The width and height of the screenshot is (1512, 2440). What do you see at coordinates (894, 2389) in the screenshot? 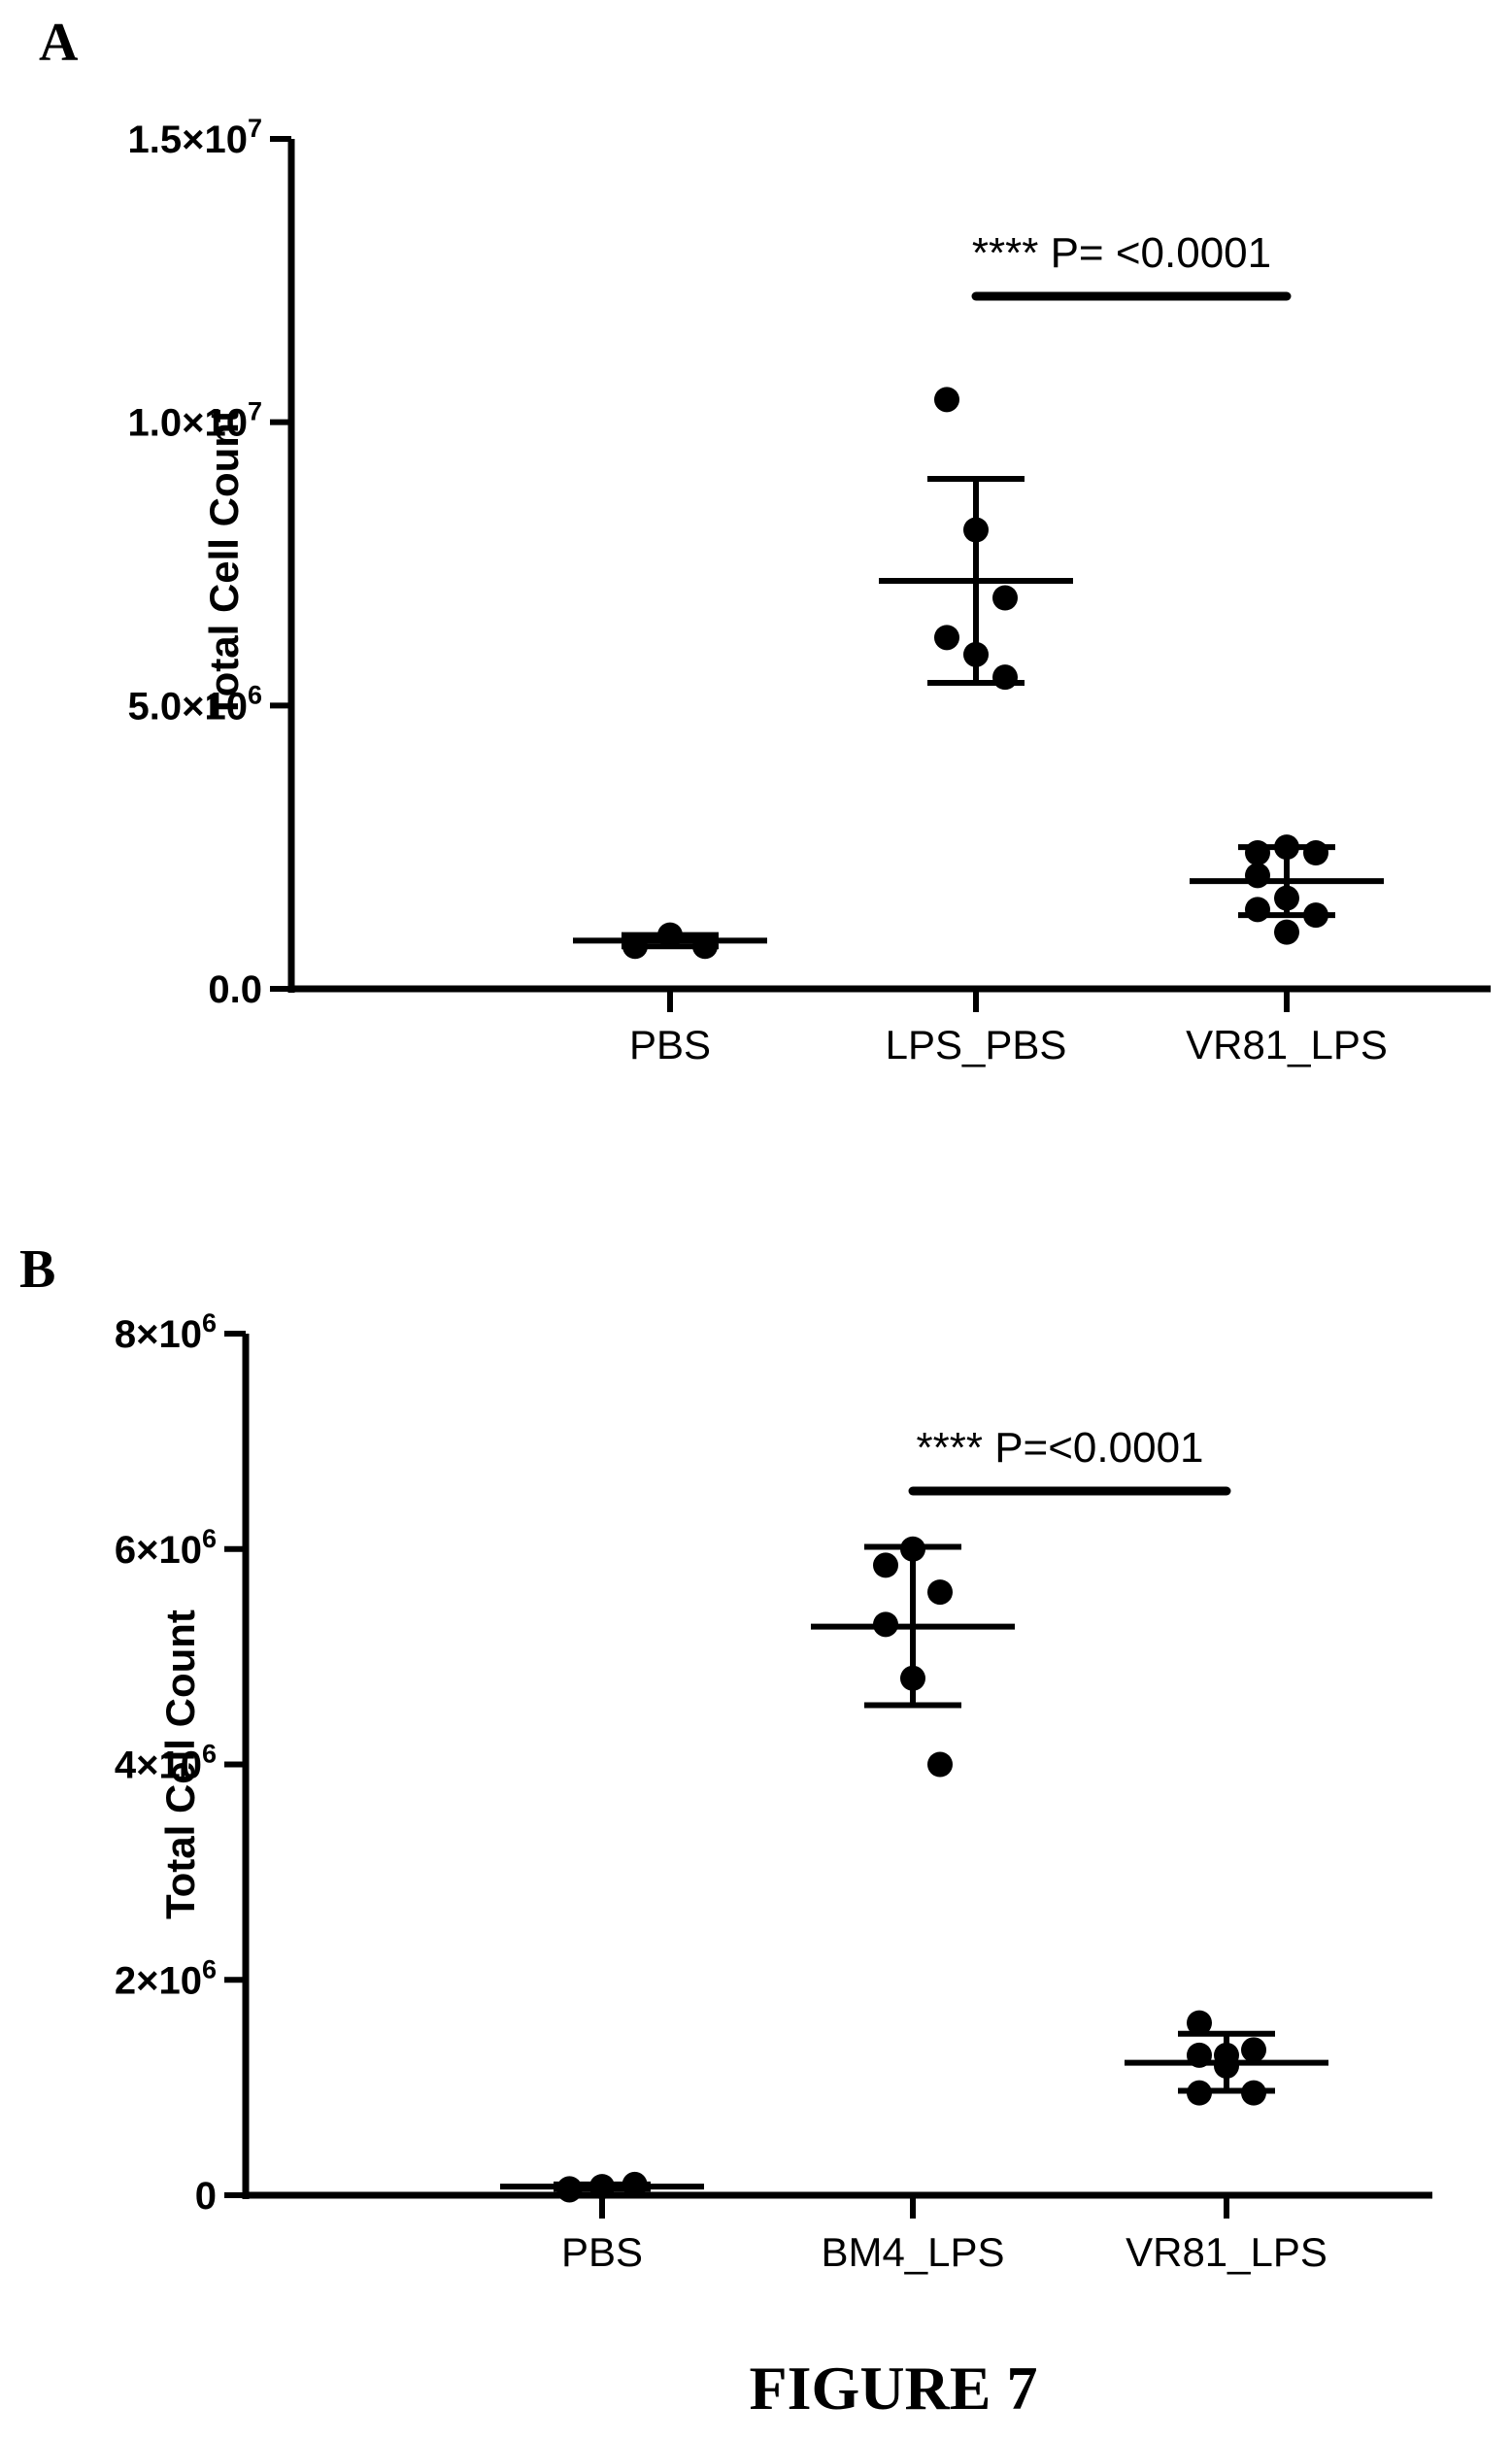
I see `figure-caption: FIGURE 7` at bounding box center [894, 2389].